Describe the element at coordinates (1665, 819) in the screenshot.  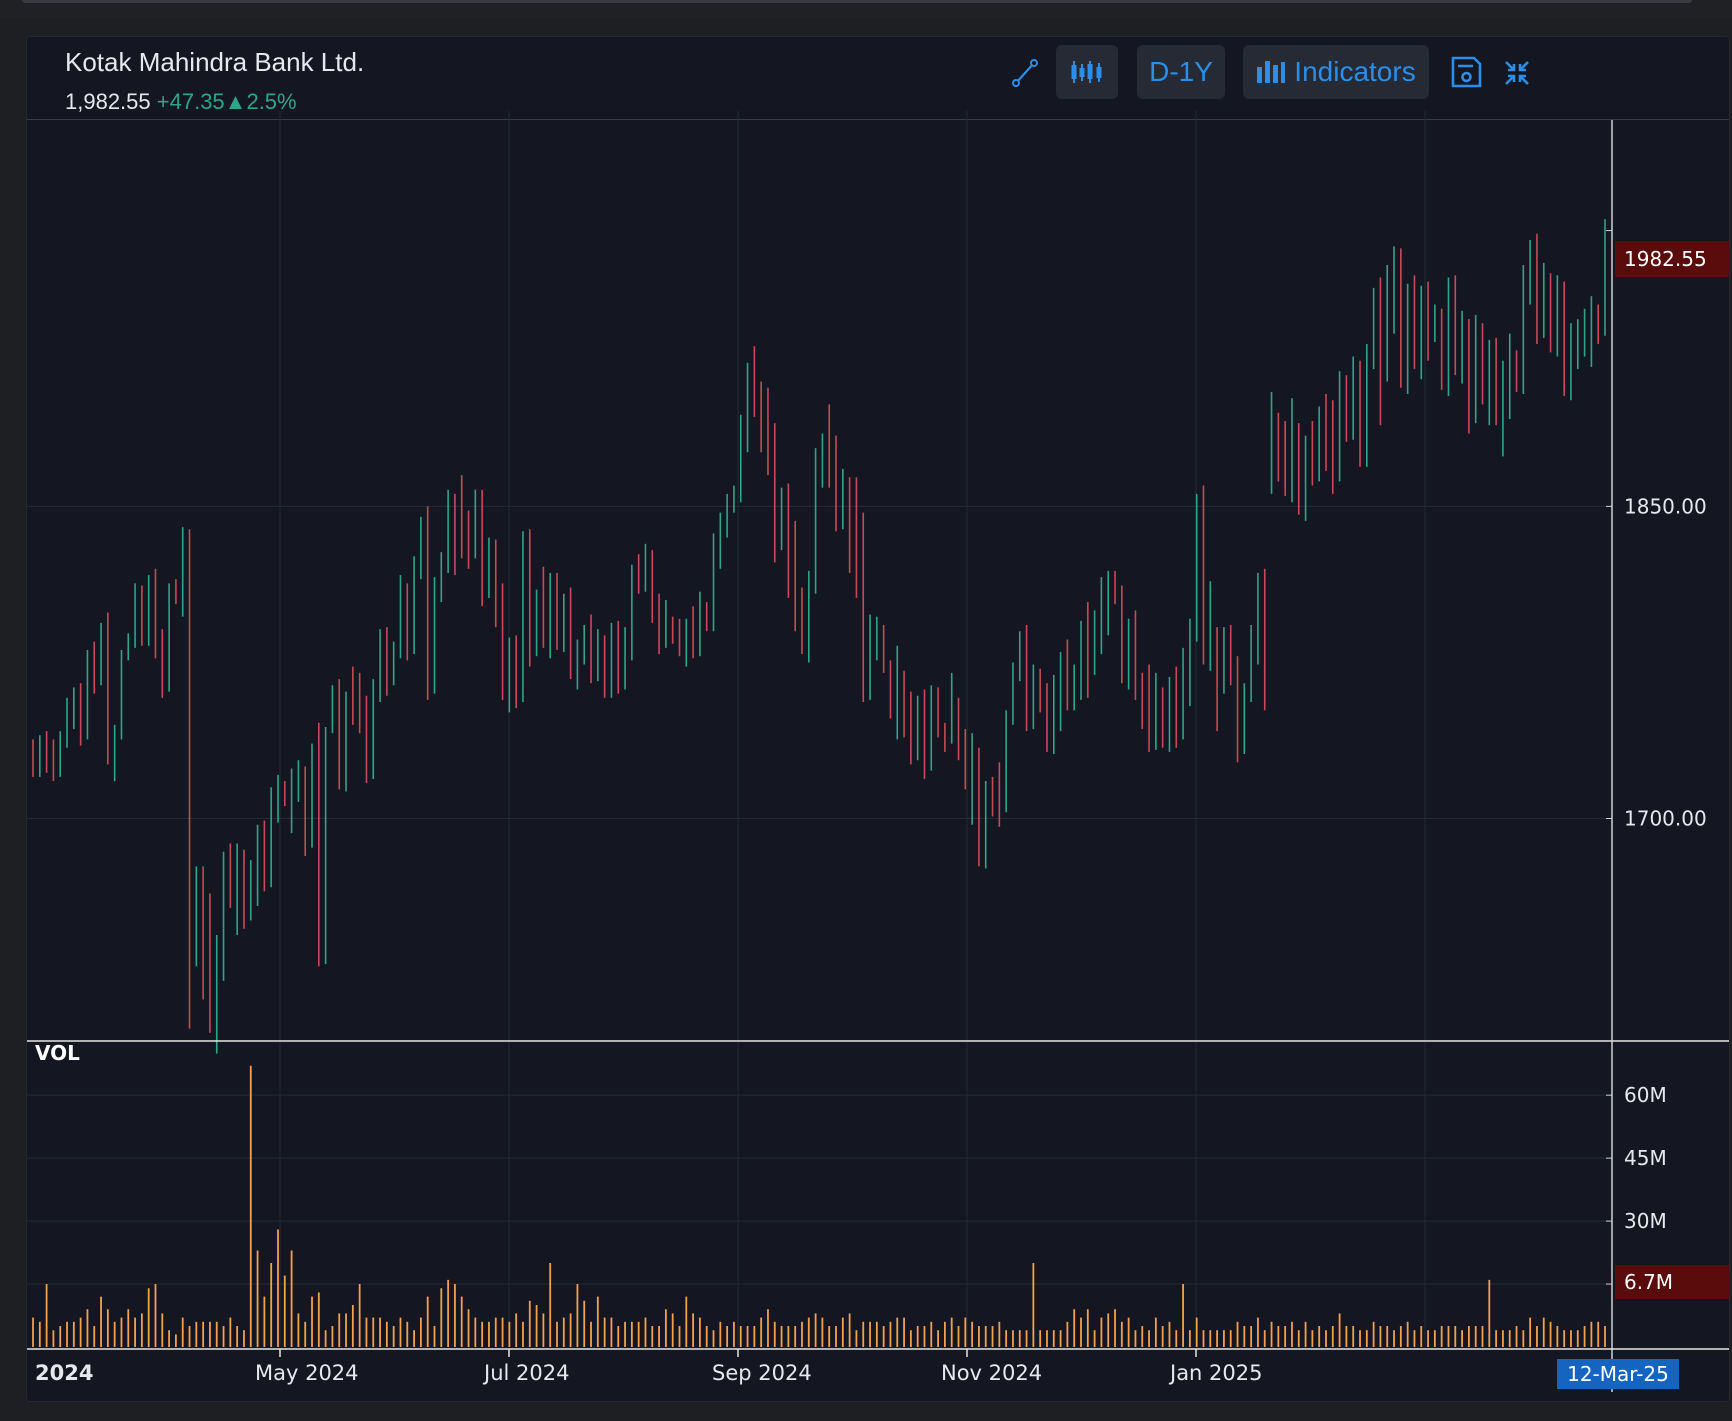
I see `price-tick-label: 1700.00` at that location.